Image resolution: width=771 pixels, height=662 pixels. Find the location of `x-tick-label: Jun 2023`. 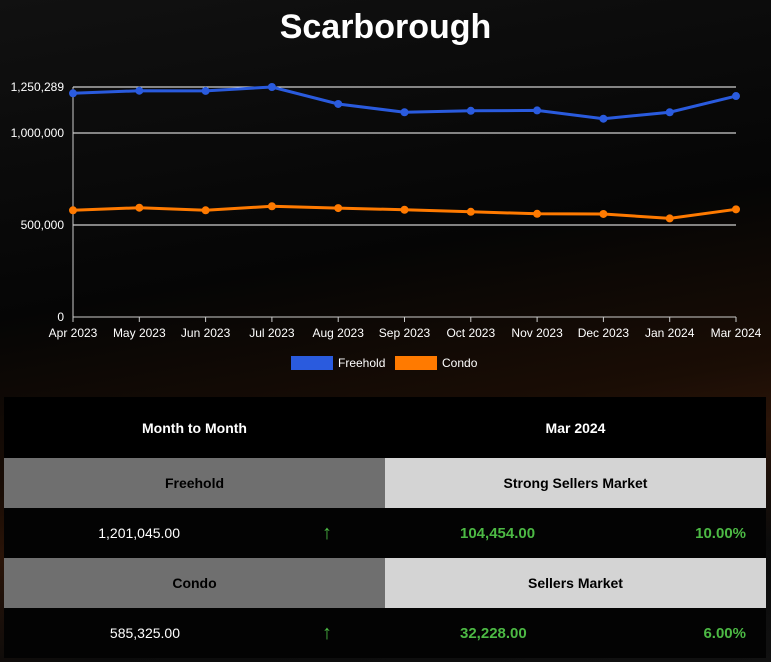

x-tick-label: Jun 2023 is located at coordinates (206, 333).